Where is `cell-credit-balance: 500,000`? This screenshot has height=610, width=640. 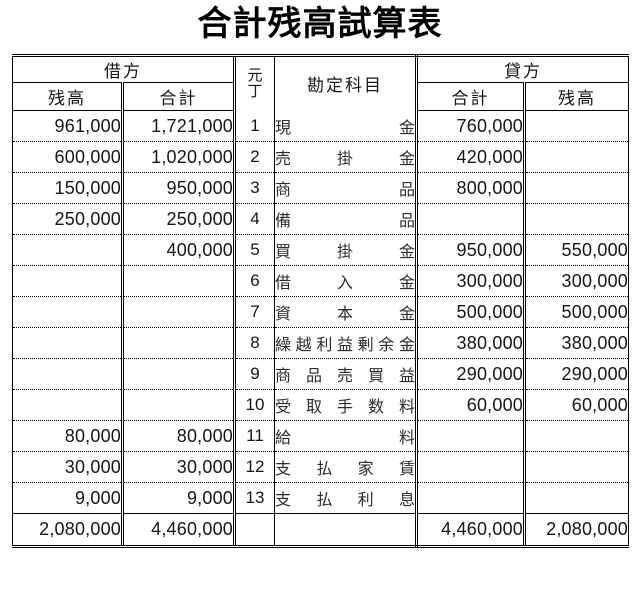
cell-credit-balance: 500,000 is located at coordinates (576, 312).